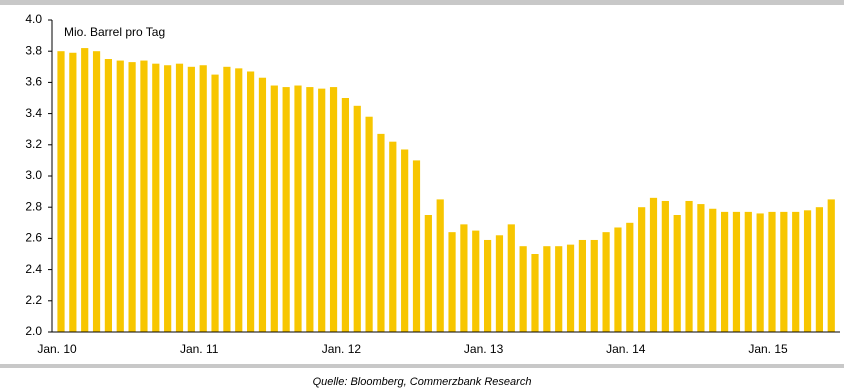 This screenshot has width=844, height=392. I want to click on top-rule, so click(422, 2).